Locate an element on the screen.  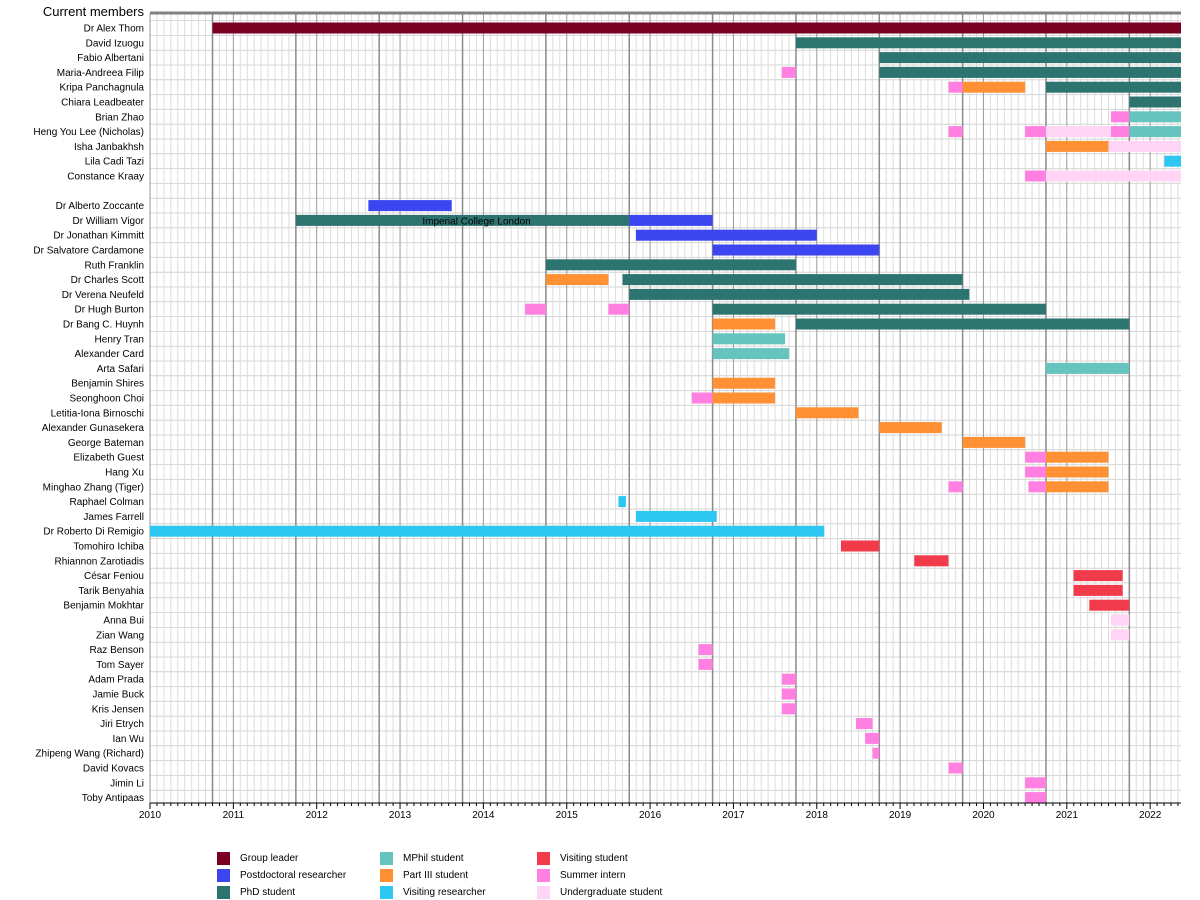
row-label: Anna Bui is located at coordinates (123, 621).